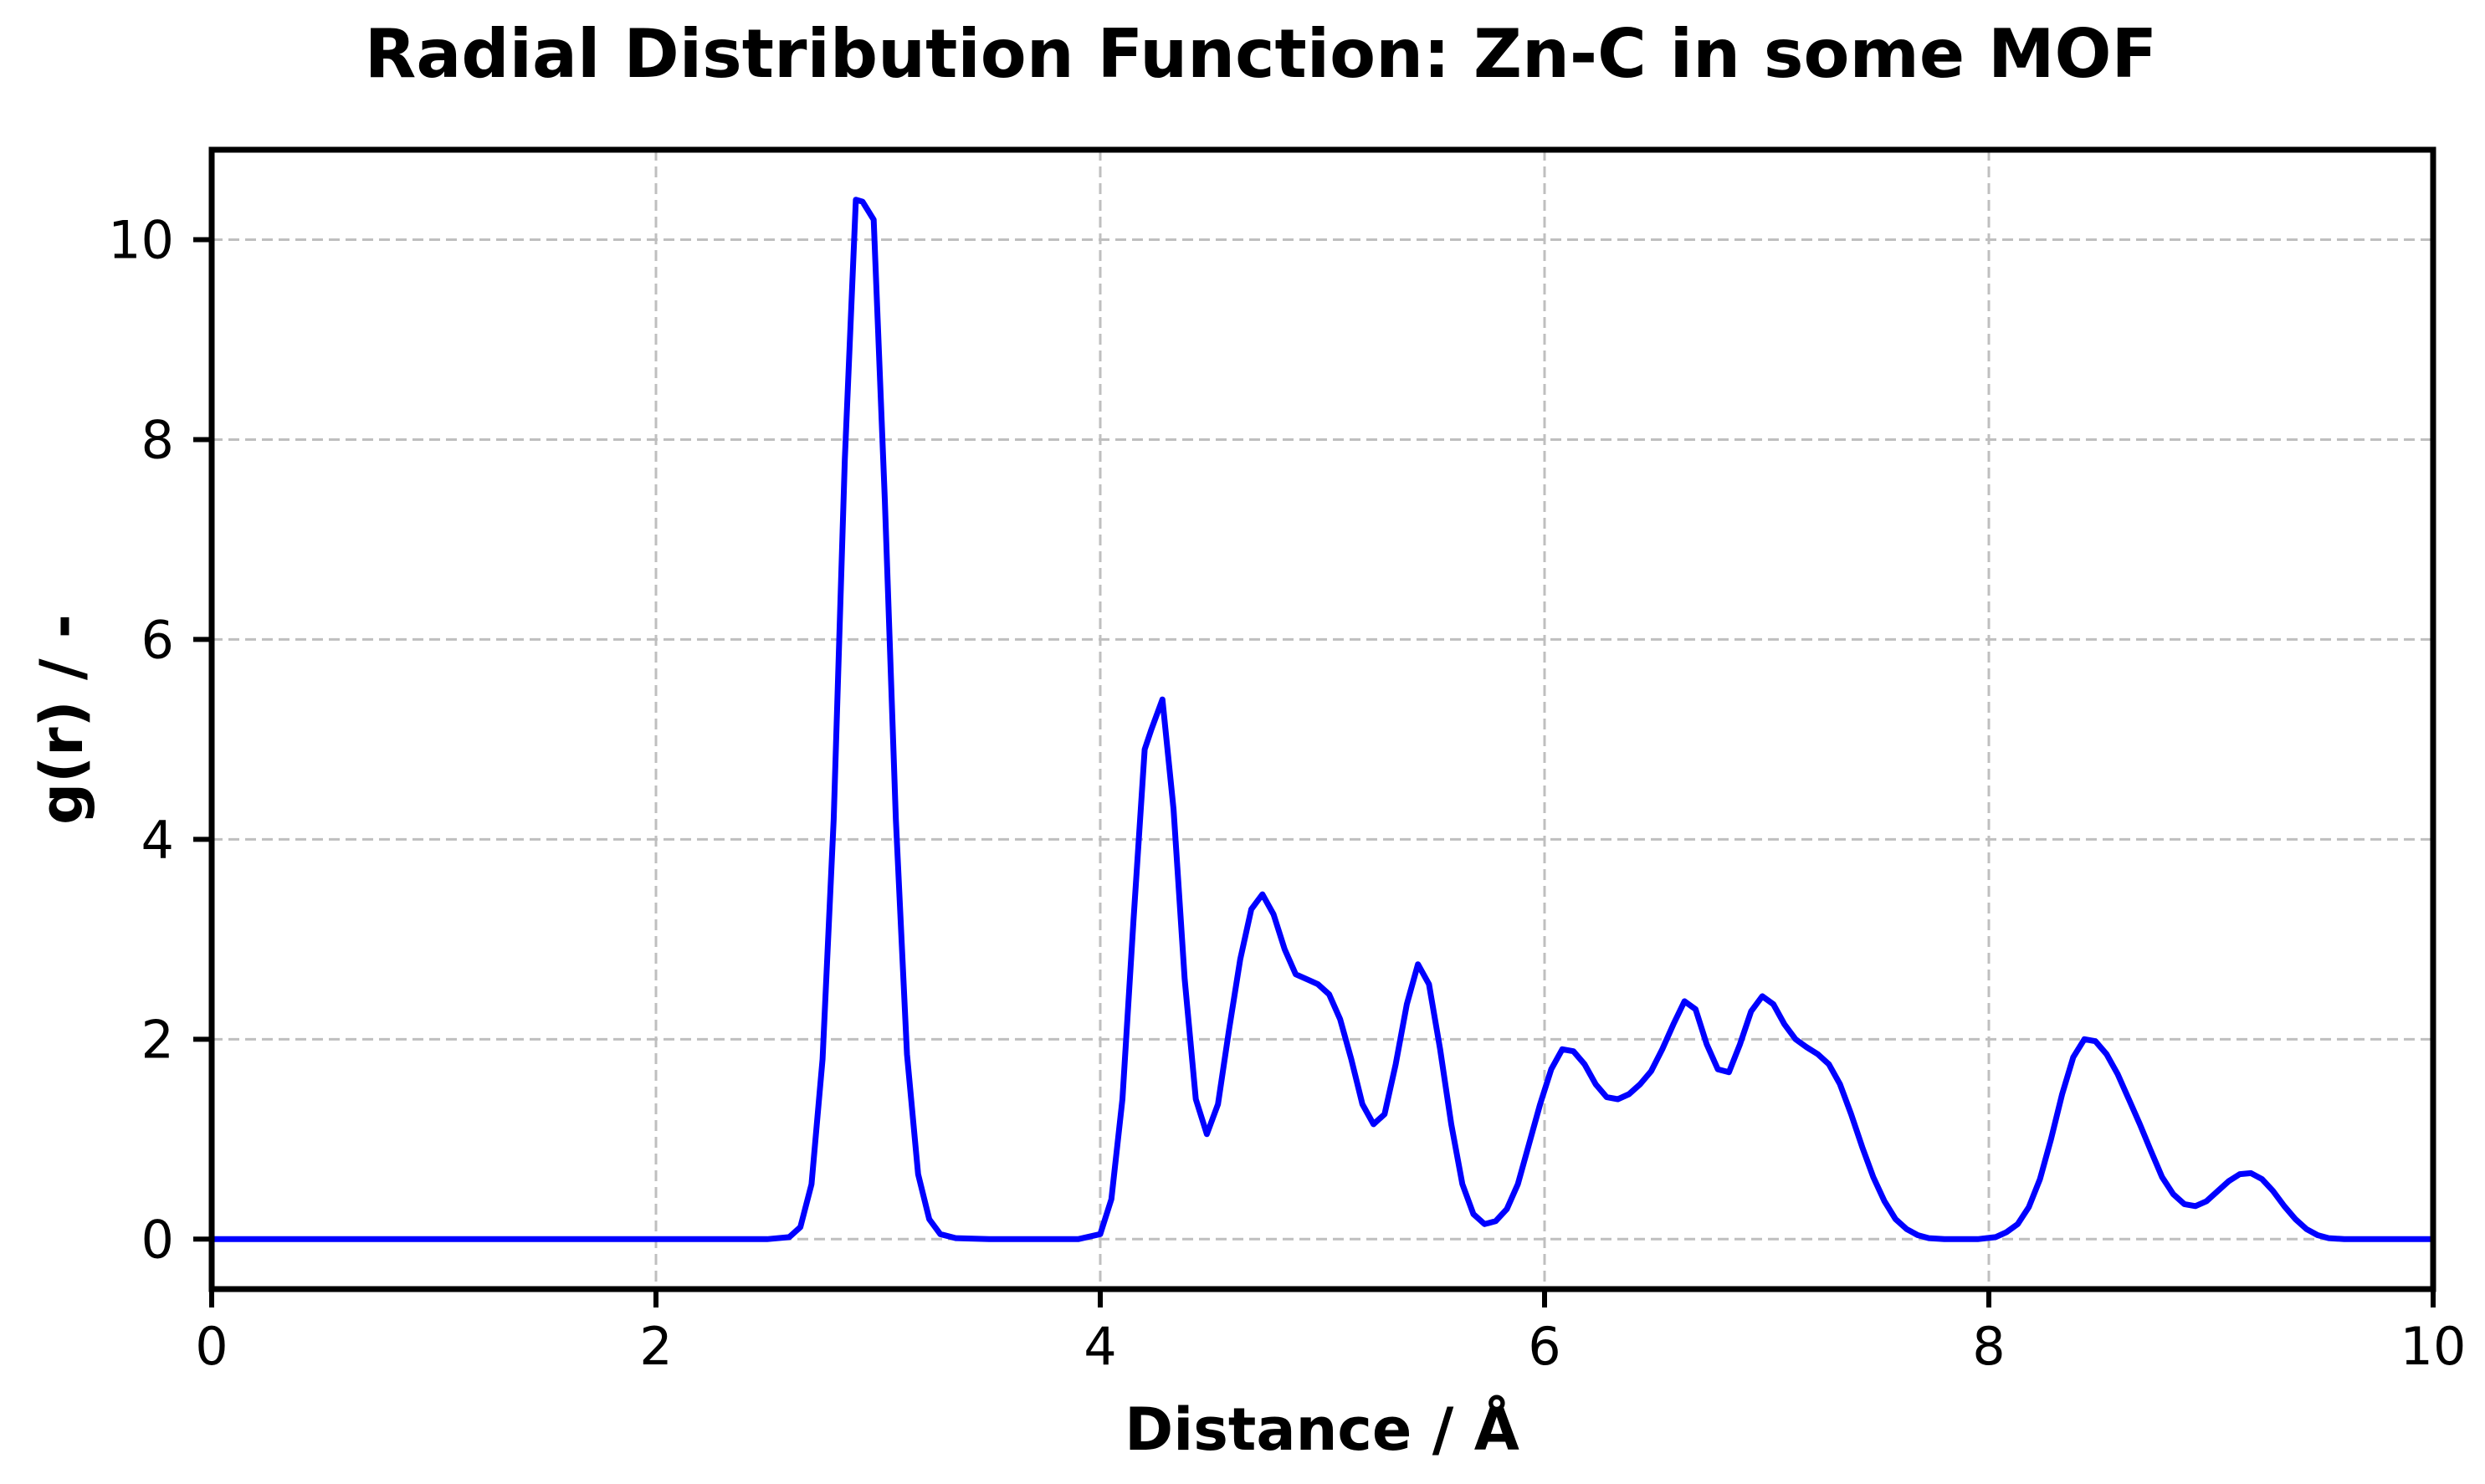 This screenshot has width=2485, height=1484. What do you see at coordinates (1100, 1346) in the screenshot?
I see `x-tick-label: 4` at bounding box center [1100, 1346].